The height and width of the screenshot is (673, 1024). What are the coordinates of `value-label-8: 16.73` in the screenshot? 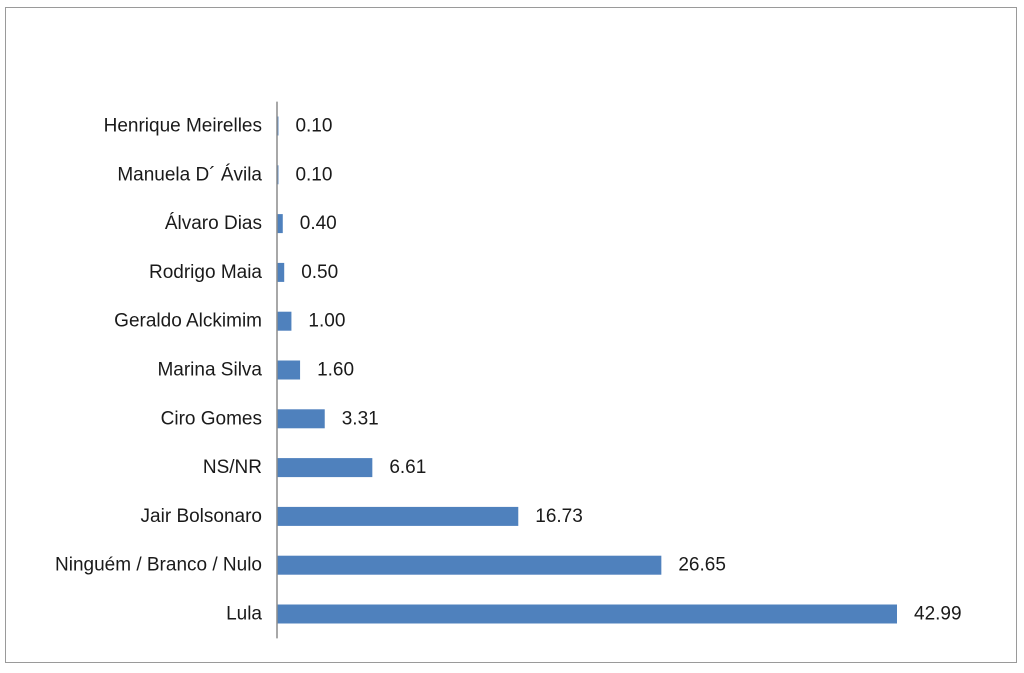 It's located at (559, 516).